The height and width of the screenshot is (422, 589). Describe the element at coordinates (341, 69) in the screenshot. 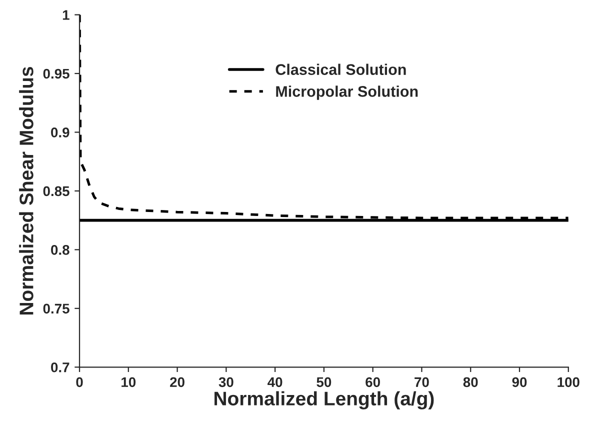

I see `legend-label: Classical Solution` at that location.